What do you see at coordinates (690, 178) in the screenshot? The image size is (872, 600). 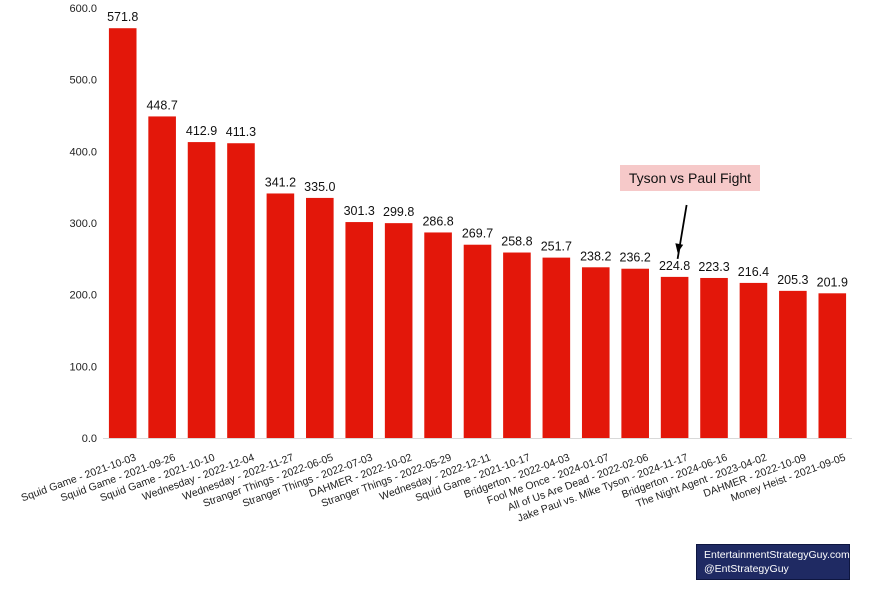 I see `annotation-label: Tyson vs Paul Fight` at bounding box center [690, 178].